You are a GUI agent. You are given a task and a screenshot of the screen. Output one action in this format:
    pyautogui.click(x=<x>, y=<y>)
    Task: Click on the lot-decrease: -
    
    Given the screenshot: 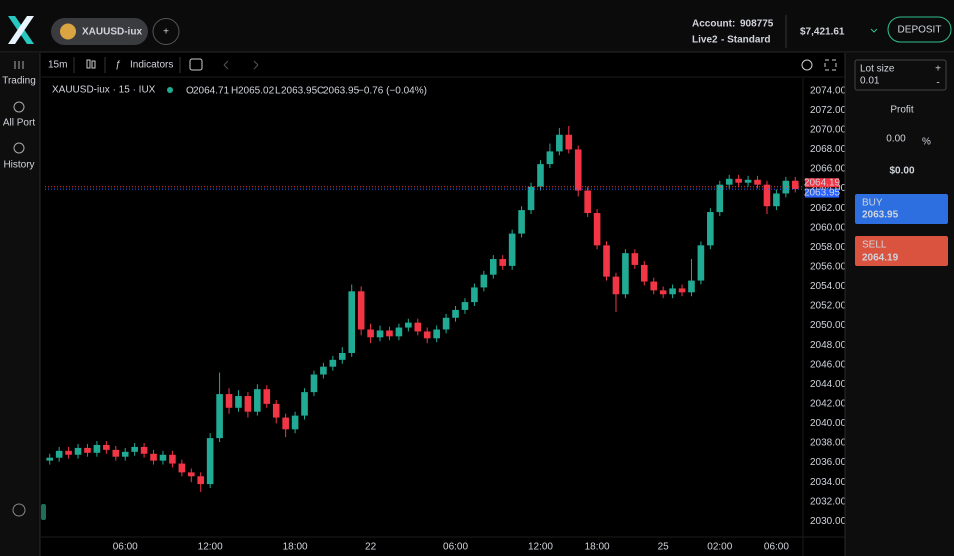 What is the action you would take?
    pyautogui.click(x=937, y=83)
    